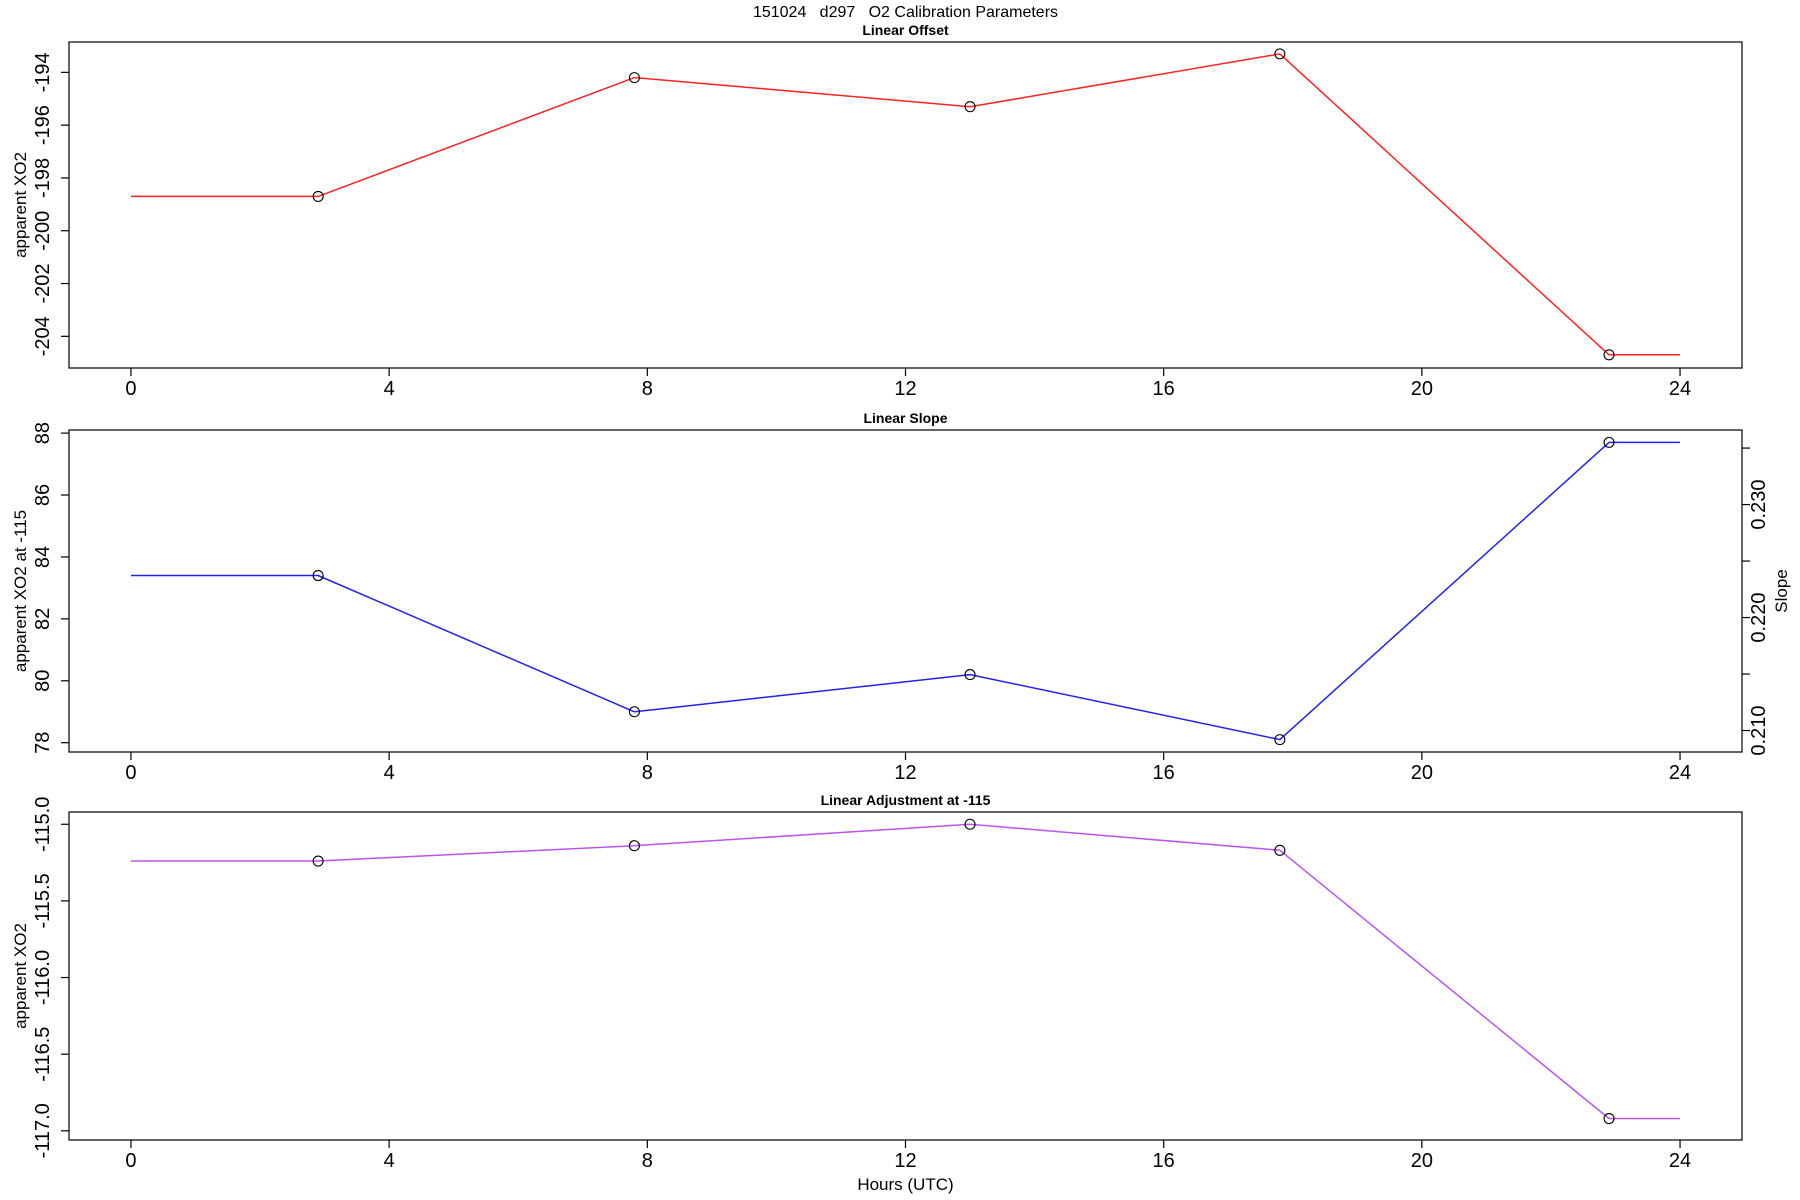 This screenshot has width=1800, height=1200. What do you see at coordinates (43, 1054) in the screenshot?
I see `y-tick-label: -116.5` at bounding box center [43, 1054].